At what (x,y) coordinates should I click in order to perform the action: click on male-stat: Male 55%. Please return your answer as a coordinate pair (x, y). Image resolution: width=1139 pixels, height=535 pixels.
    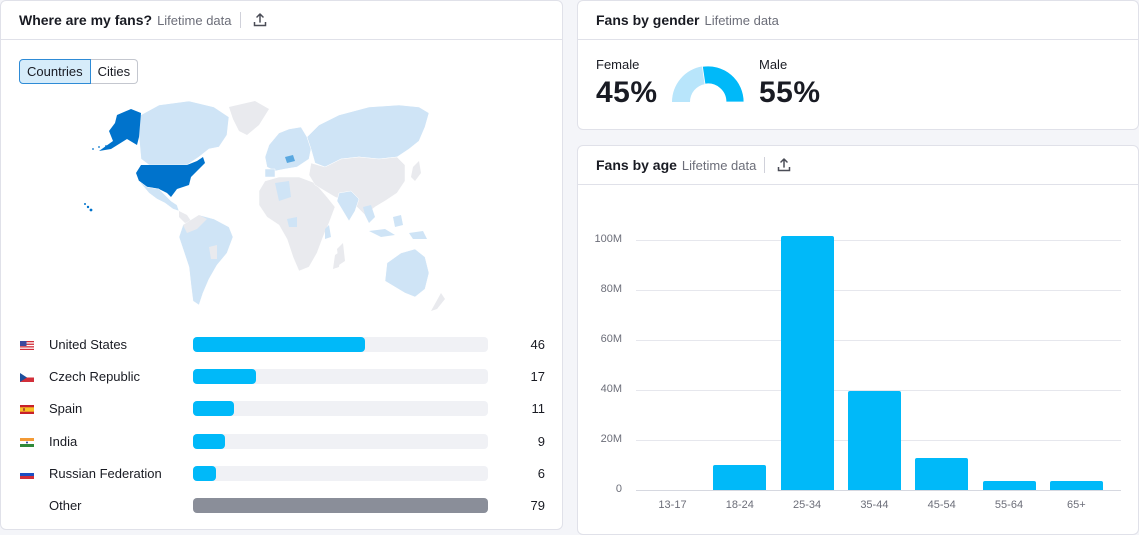
    Looking at the image, I should click on (790, 83).